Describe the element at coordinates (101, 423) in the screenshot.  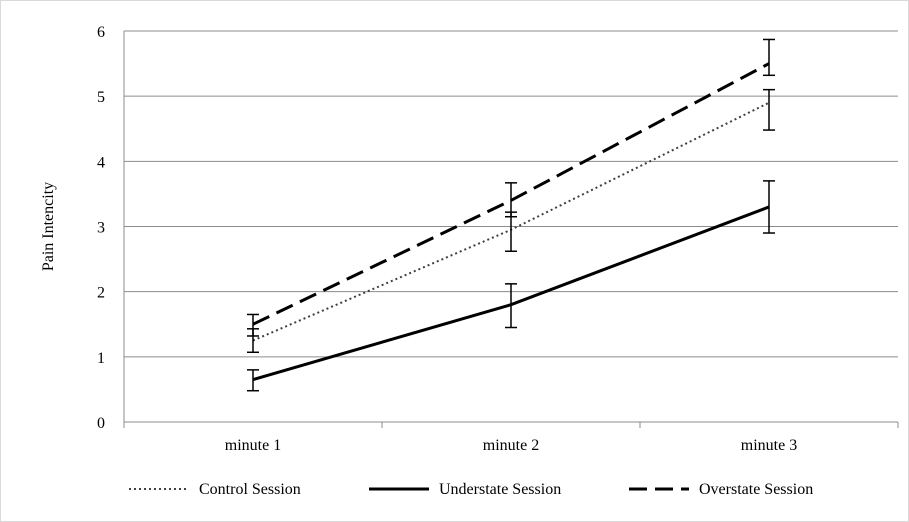
I see `y-tick-label: 0` at that location.